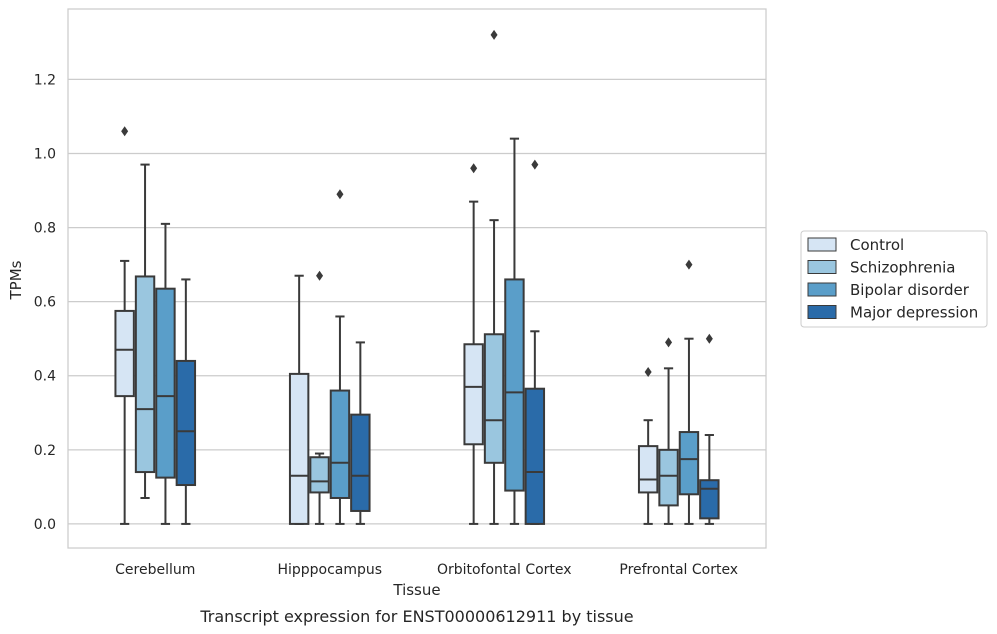 The width and height of the screenshot is (997, 634). What do you see at coordinates (329, 570) in the screenshot?
I see `x-tick-label: Hipppocampus` at bounding box center [329, 570].